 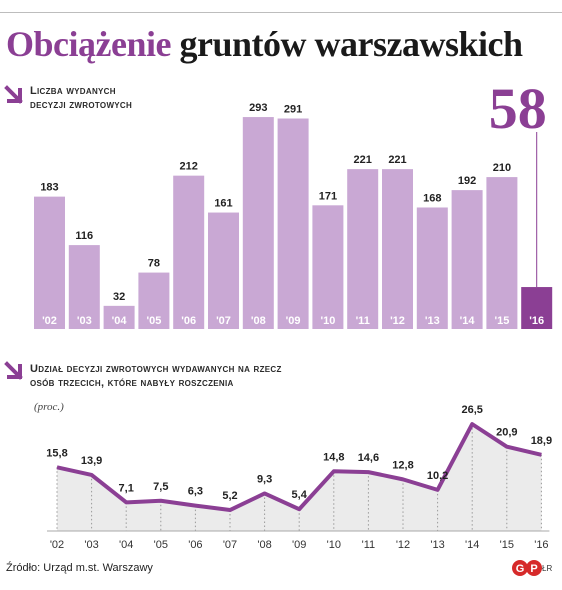 I want to click on point-value-label-3: 7,5, so click(x=160, y=487).